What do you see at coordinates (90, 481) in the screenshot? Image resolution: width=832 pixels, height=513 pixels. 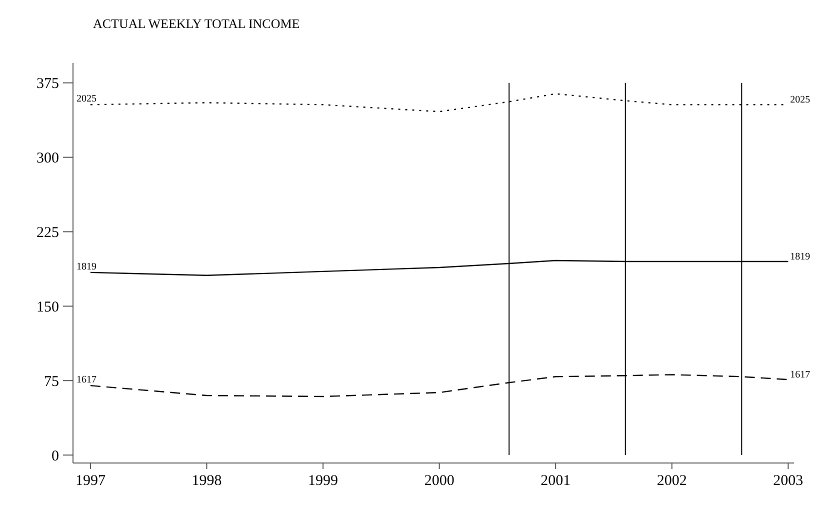 I see `x-tick-label: 1997` at bounding box center [90, 481].